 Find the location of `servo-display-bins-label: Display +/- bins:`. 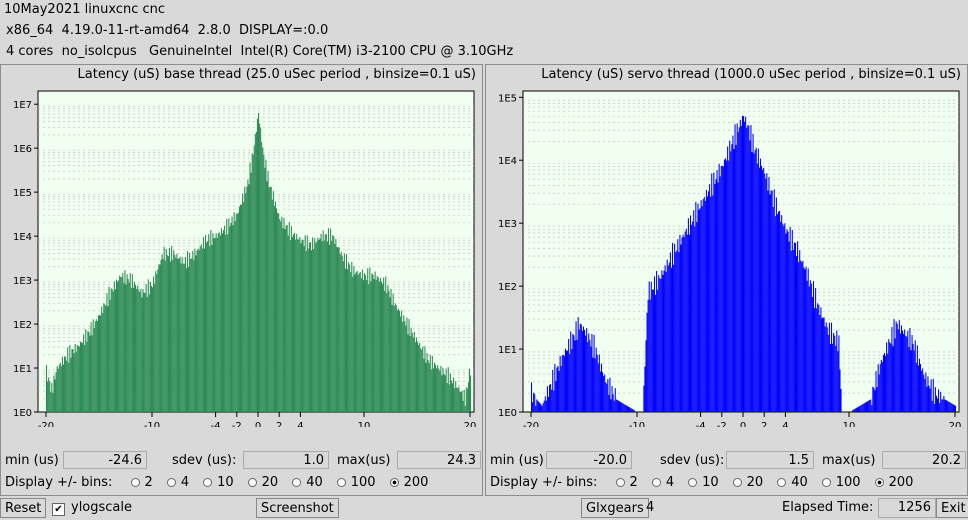

servo-display-bins-label: Display +/- bins: is located at coordinates (544, 482).